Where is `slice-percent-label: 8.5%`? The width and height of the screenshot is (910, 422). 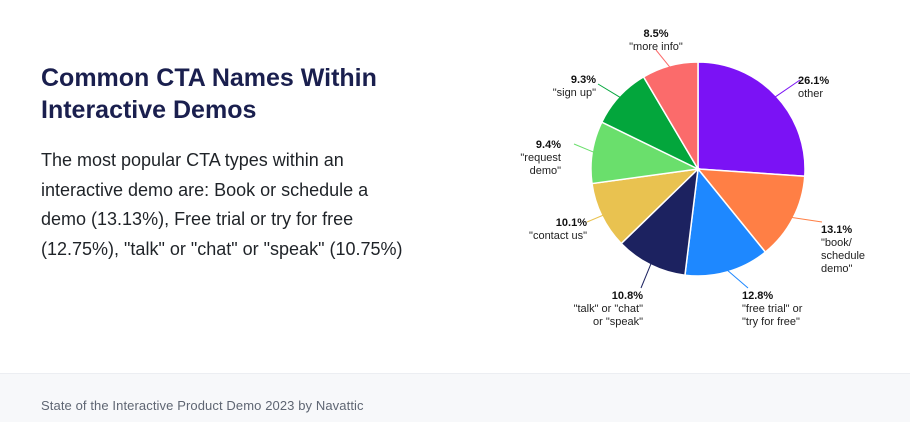 slice-percent-label: 8.5% is located at coordinates (655, 34).